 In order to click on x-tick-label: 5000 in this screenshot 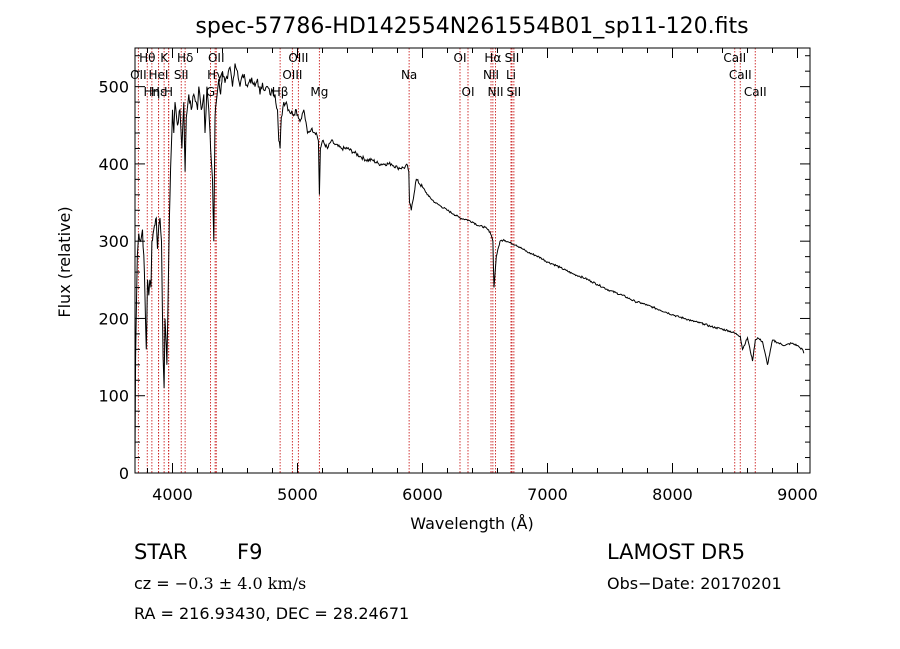, I will do `click(297, 494)`.